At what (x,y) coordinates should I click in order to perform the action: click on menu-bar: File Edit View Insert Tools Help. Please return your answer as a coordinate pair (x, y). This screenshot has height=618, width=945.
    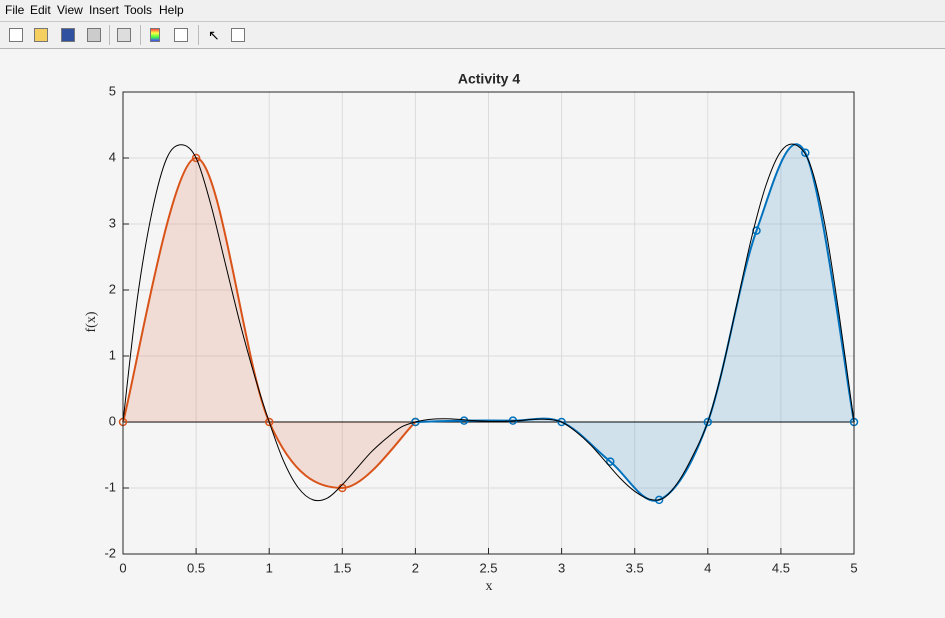
    Looking at the image, I should click on (472, 11).